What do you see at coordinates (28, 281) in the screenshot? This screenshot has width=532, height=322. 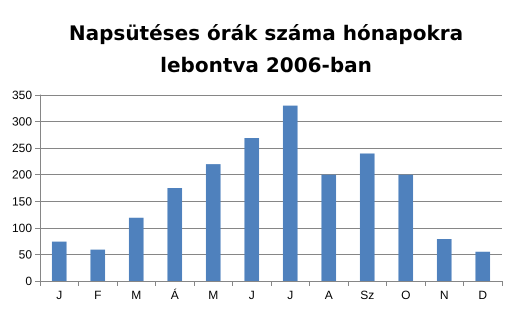 I see `y-tick-label: 0` at bounding box center [28, 281].